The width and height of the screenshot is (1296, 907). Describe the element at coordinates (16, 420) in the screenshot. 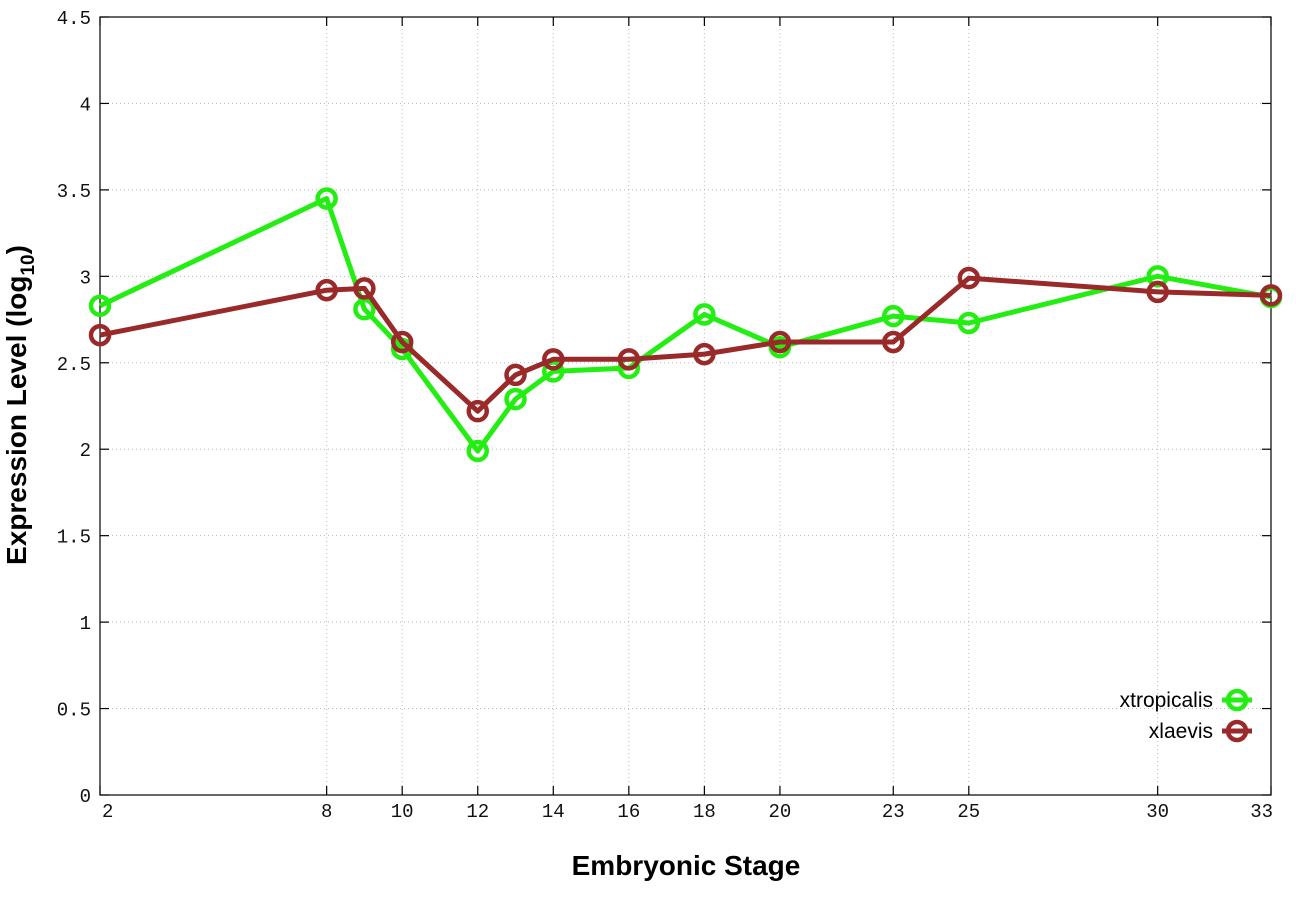

I see `y-axis-title-main: Expression Level (log` at that location.